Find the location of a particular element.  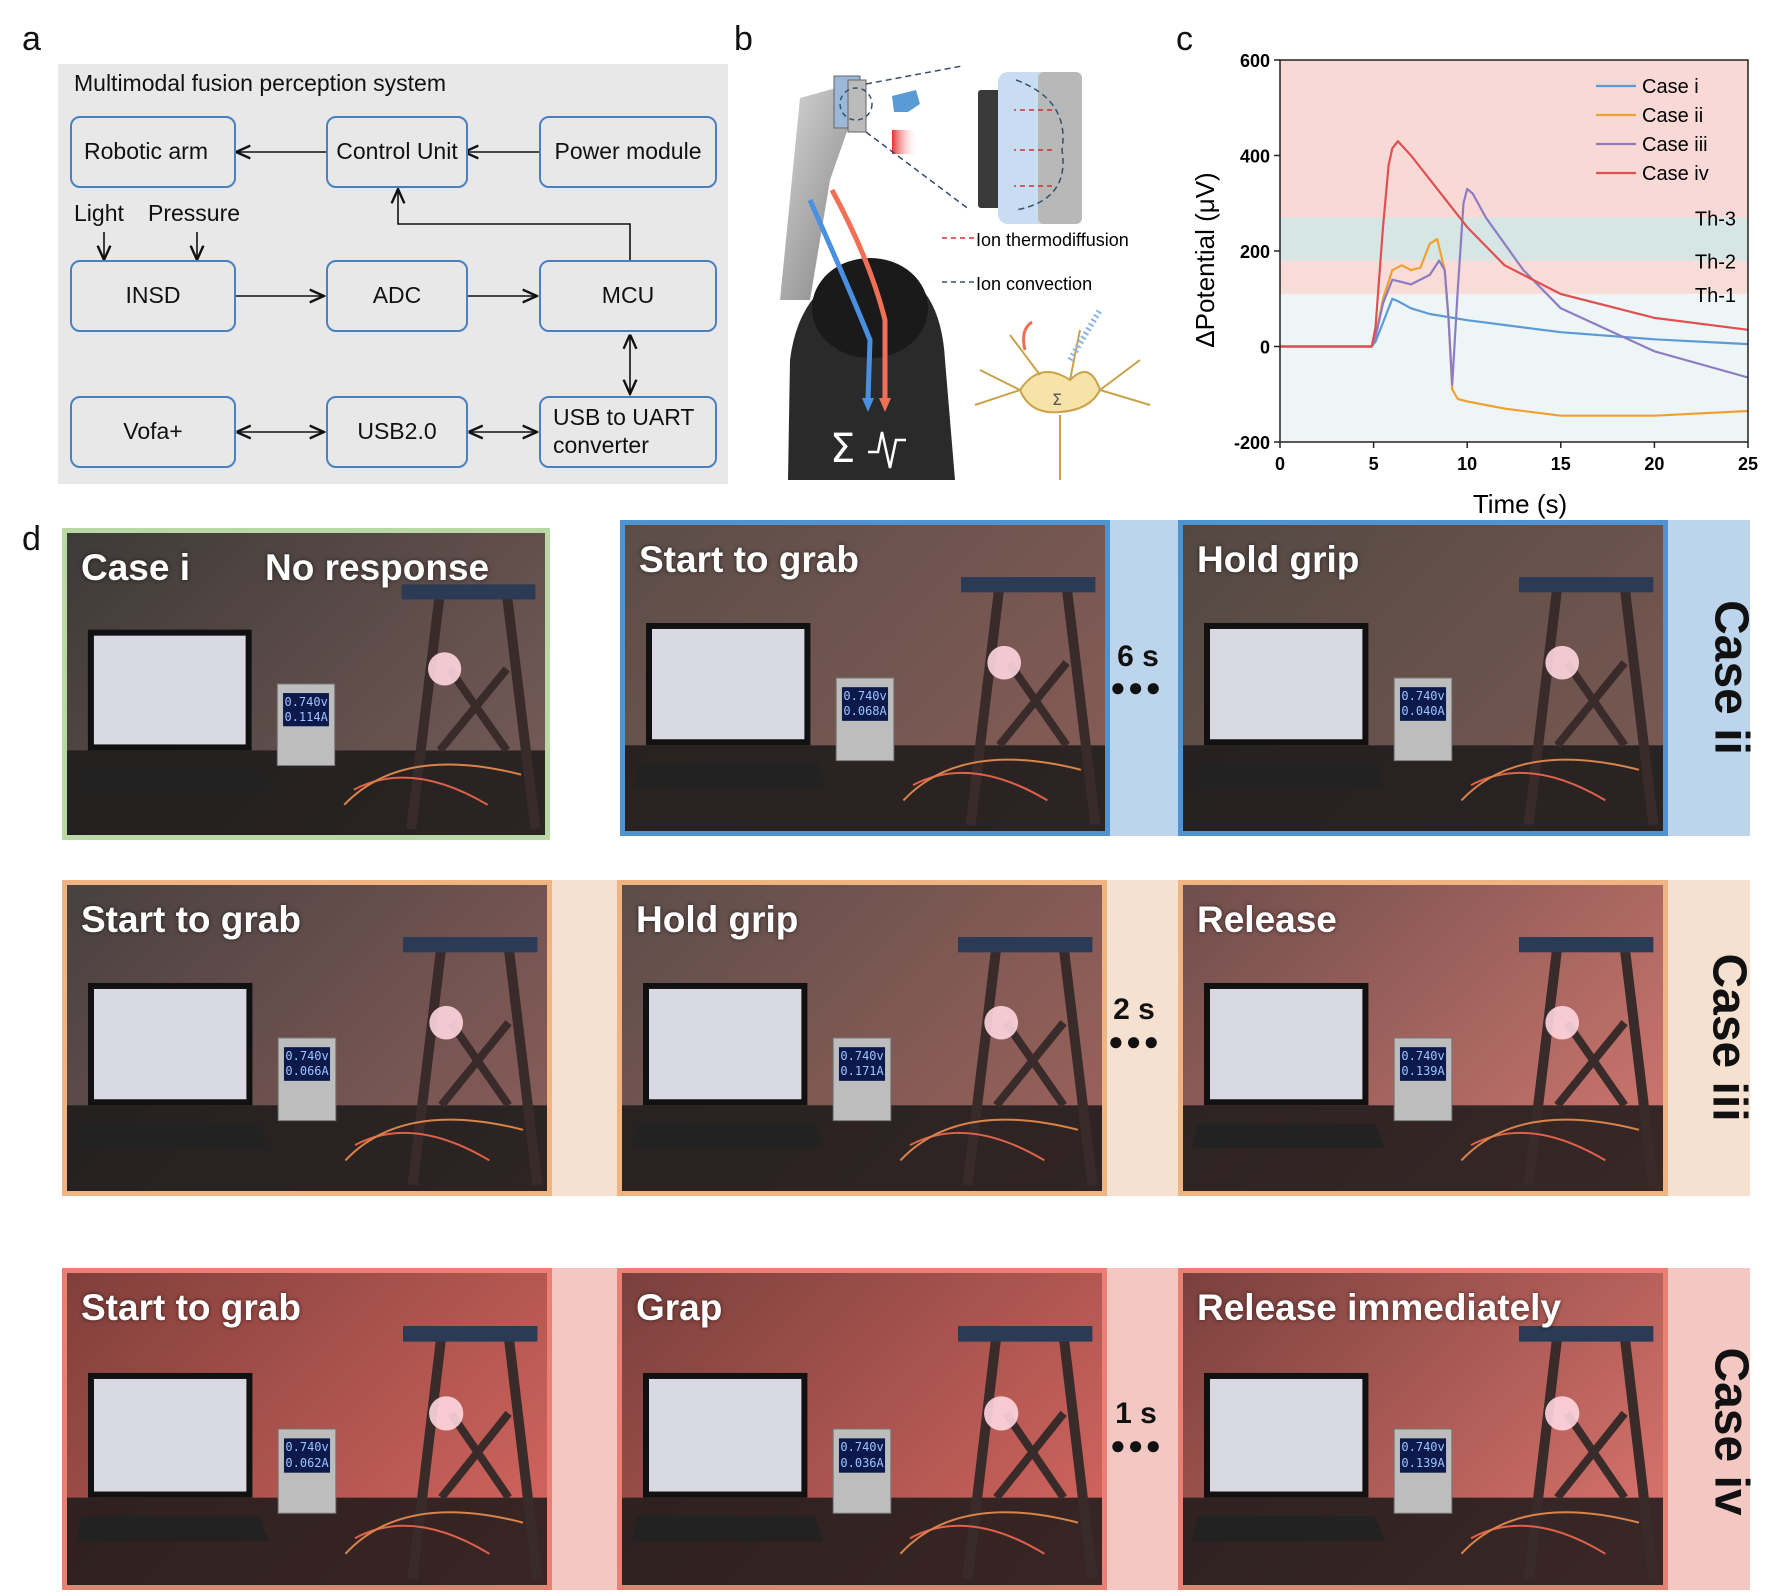

photo-caption: Hold grip is located at coordinates (1278, 559).